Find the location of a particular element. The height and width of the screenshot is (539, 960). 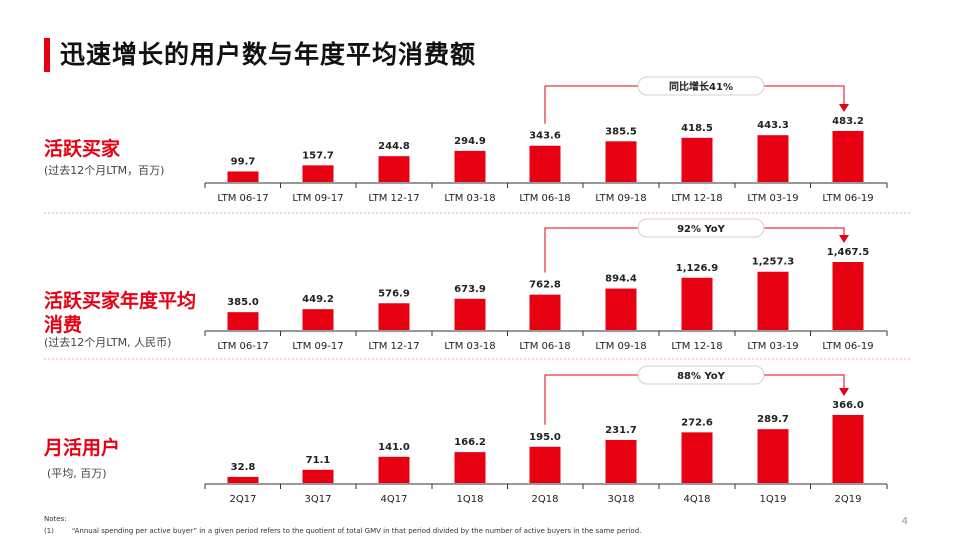

title-accent-bar is located at coordinates (47, 55).